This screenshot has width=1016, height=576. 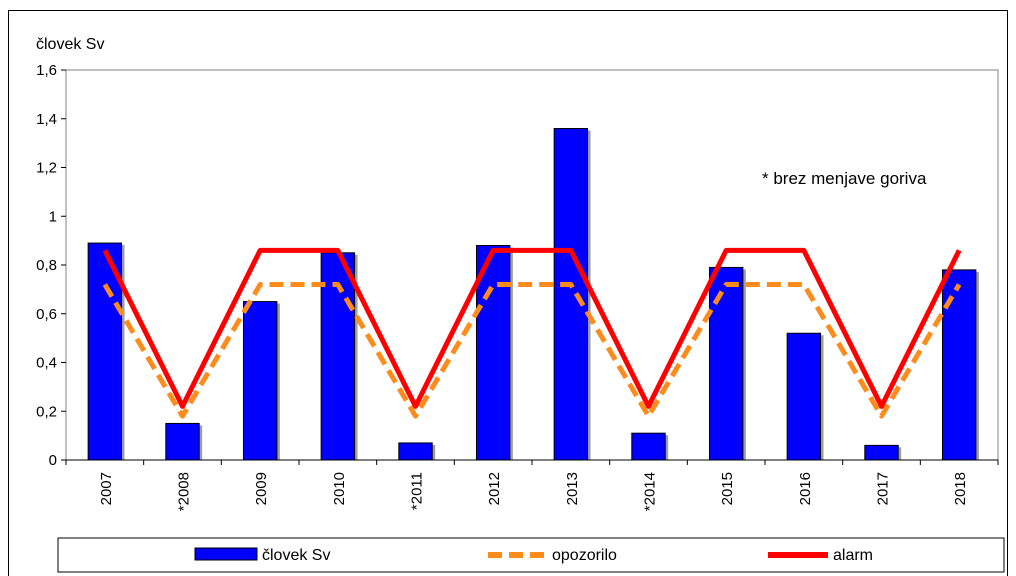 What do you see at coordinates (226, 554) in the screenshot?
I see `legend-swatch-bar` at bounding box center [226, 554].